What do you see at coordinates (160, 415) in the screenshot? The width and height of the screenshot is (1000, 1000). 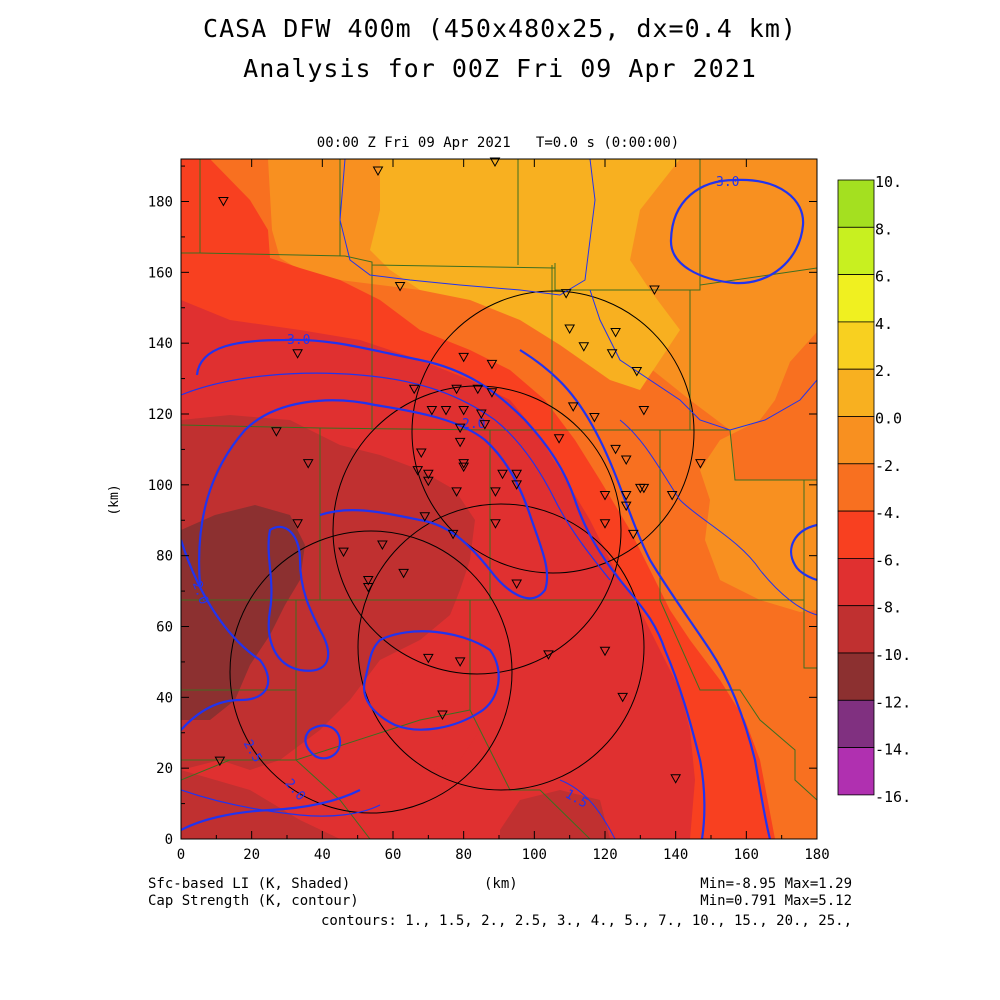 I see `y-tick-label: 120` at bounding box center [160, 415].